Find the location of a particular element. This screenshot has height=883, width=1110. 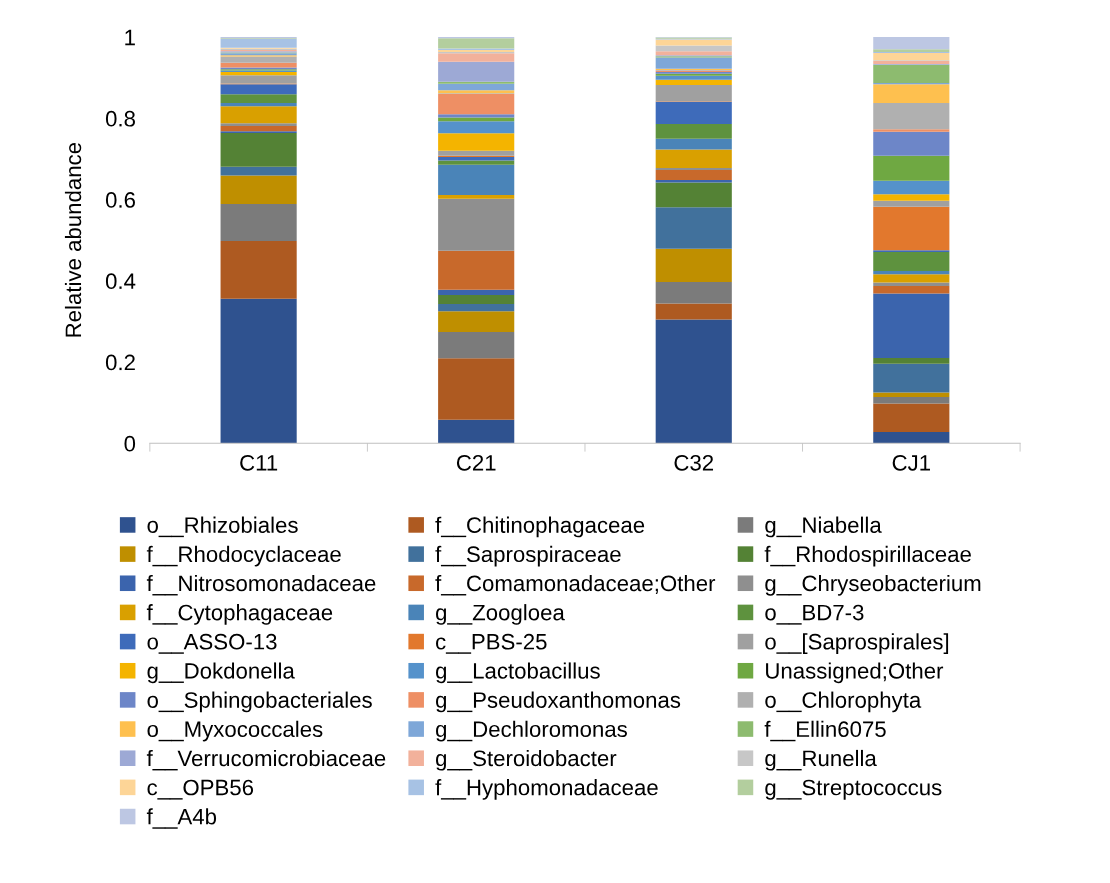

legend-label: f__Verrucomicrobiaceae is located at coordinates (266, 760).